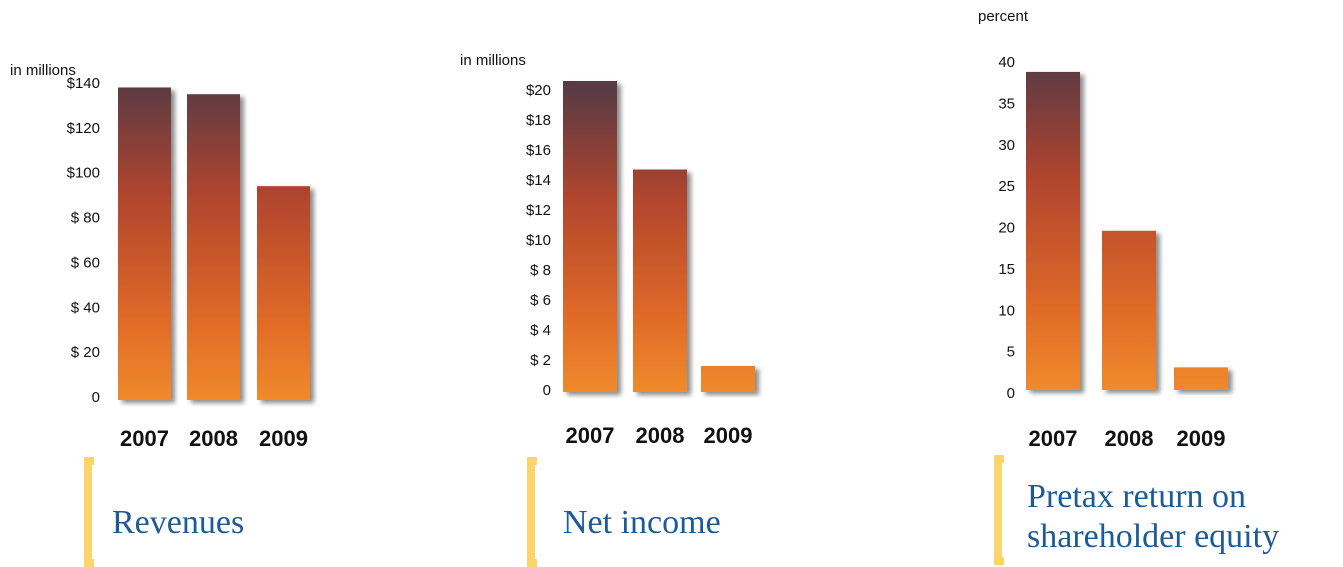 The image size is (1343, 567). What do you see at coordinates (1201, 378) in the screenshot?
I see `pretax-return-bar-2009` at bounding box center [1201, 378].